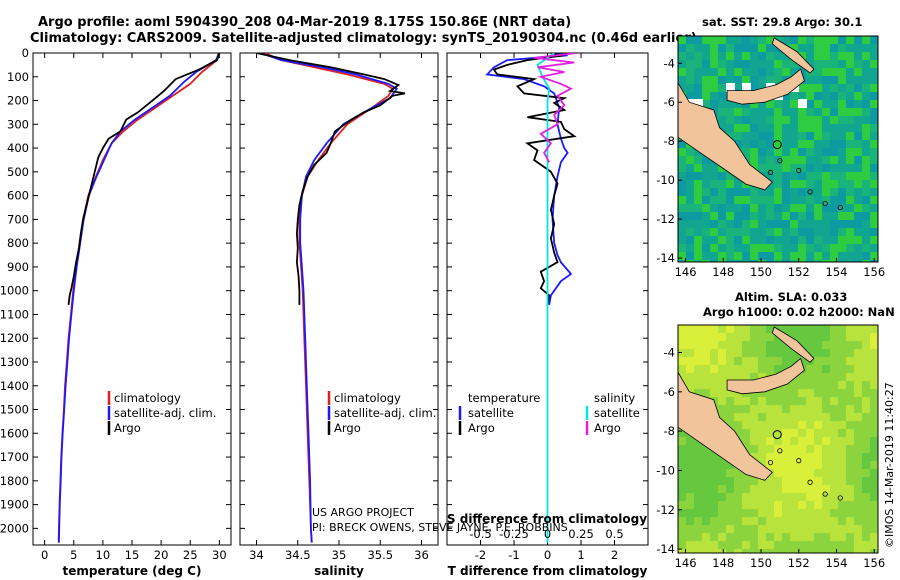 The image size is (900, 580). I want to click on island, so click(840, 498).